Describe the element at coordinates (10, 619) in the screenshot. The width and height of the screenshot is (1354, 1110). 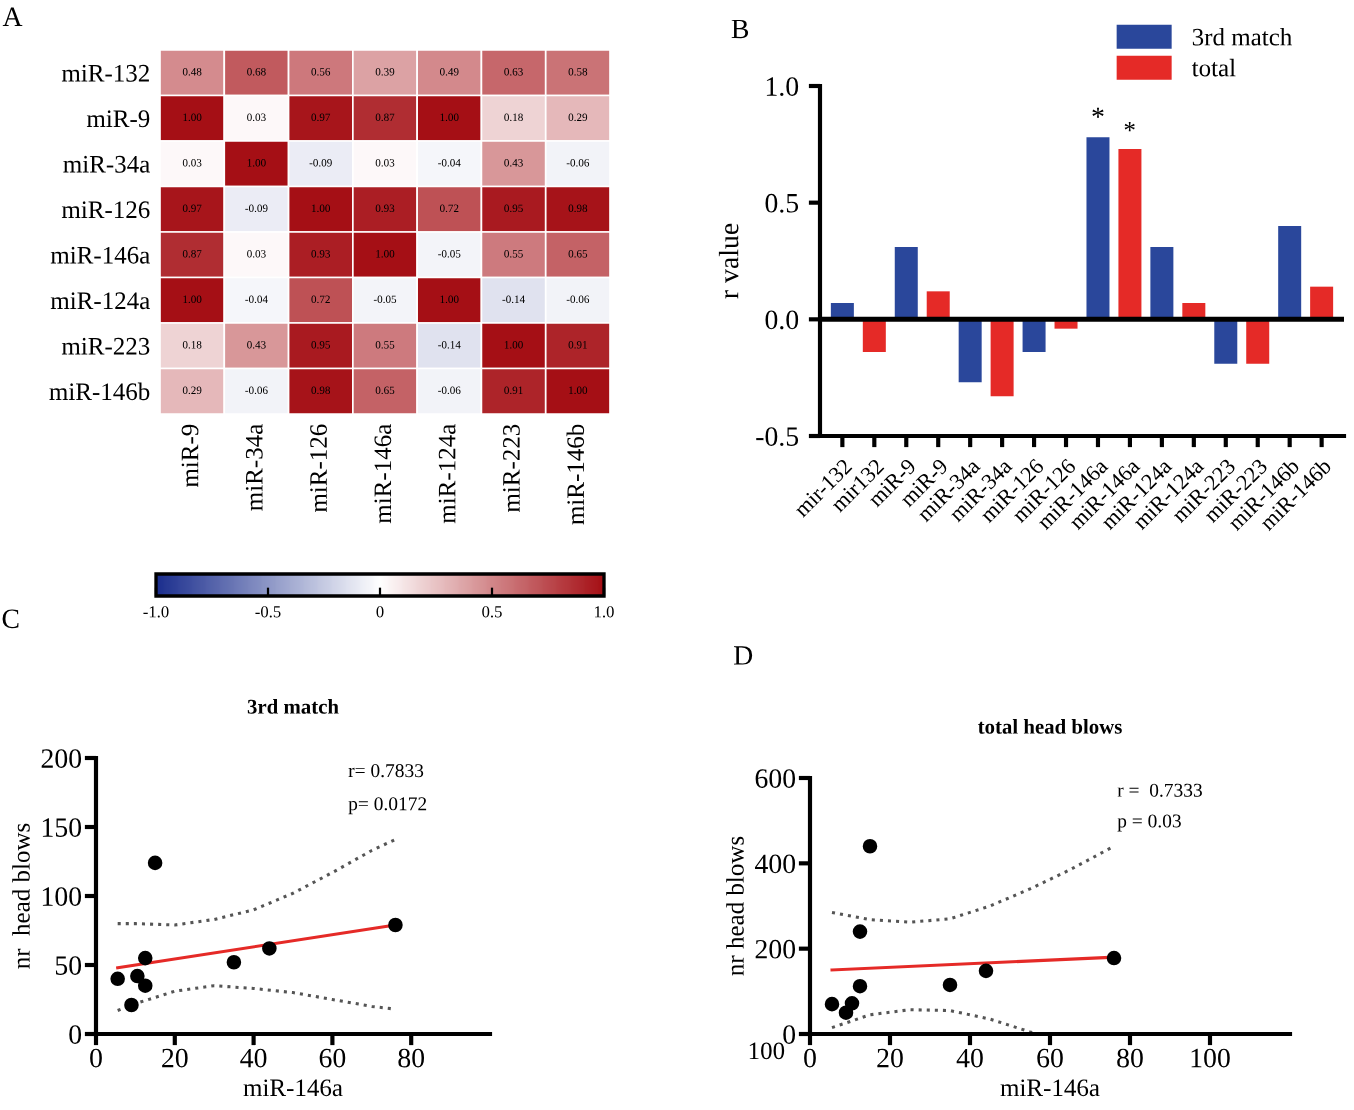
I see `text: C` at that location.